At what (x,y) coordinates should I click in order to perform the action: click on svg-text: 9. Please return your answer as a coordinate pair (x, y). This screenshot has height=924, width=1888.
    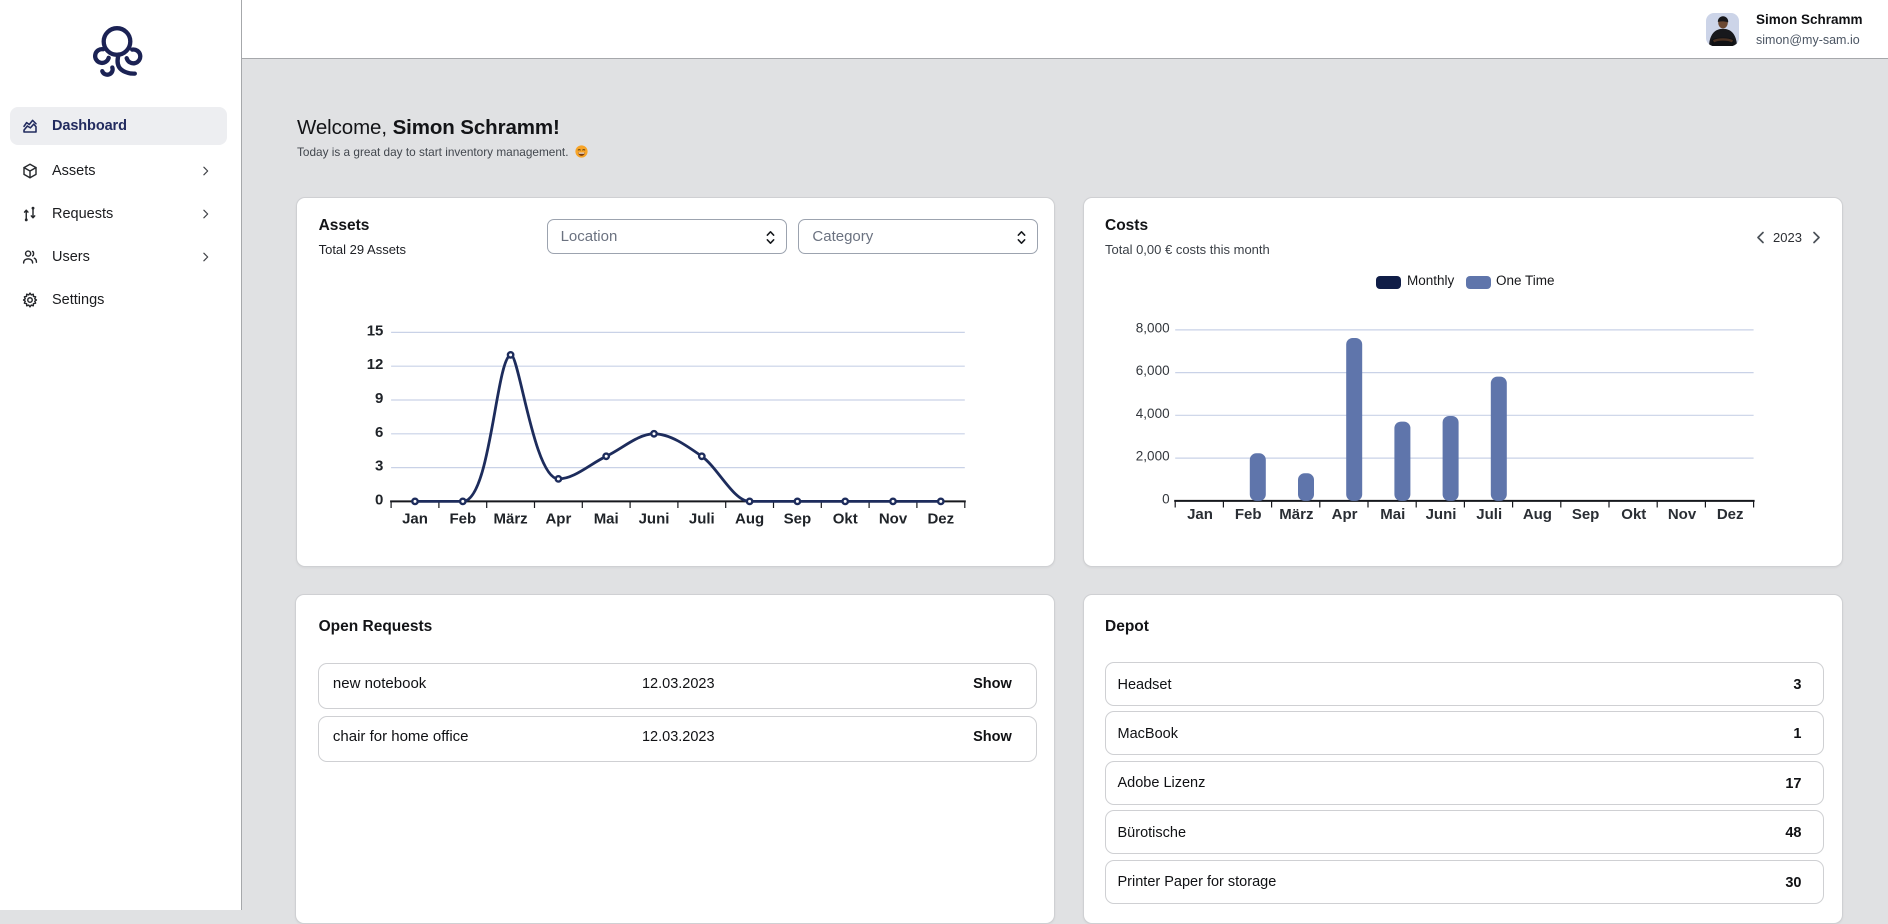
    Looking at the image, I should click on (379, 398).